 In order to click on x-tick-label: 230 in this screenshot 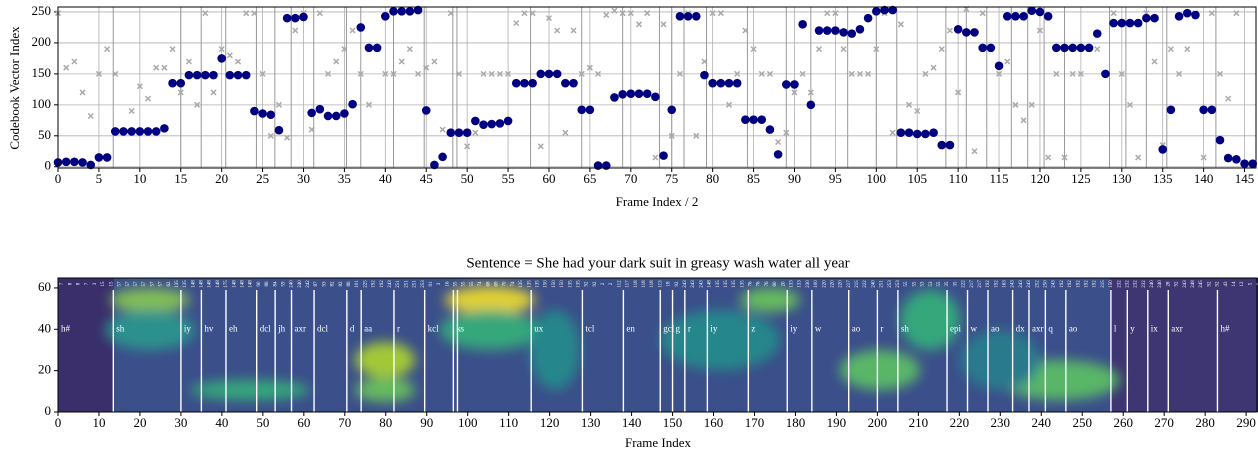, I will do `click(1001, 422)`.